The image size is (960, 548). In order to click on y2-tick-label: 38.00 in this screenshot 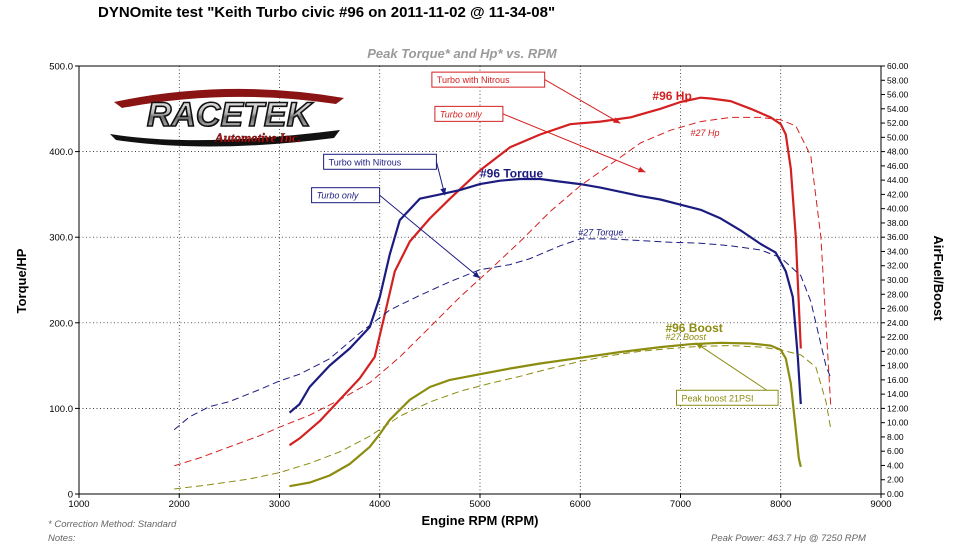, I will do `click(898, 223)`.